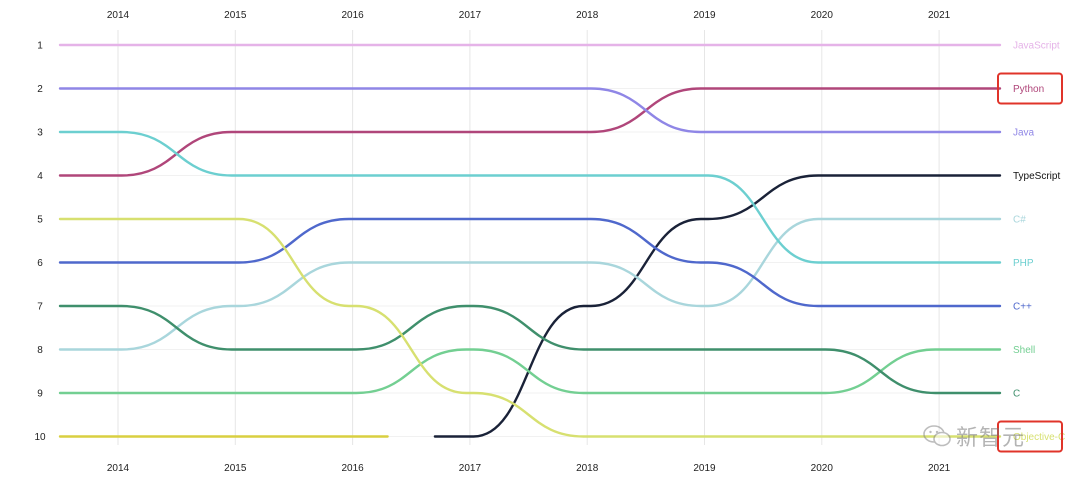 The height and width of the screenshot is (485, 1080). Describe the element at coordinates (587, 468) in the screenshot. I see `x-tick-bottom-2018: 2018` at that location.